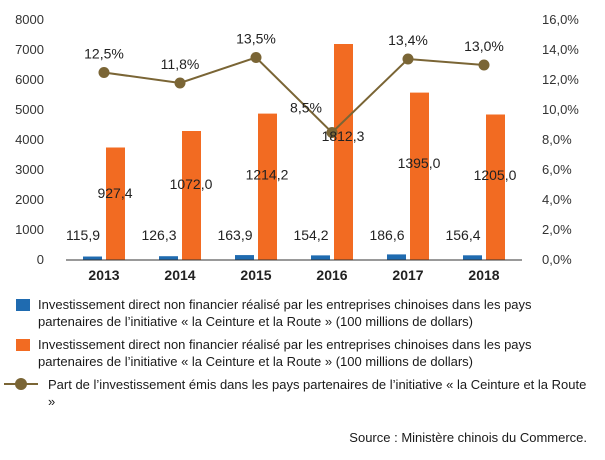  What do you see at coordinates (483, 275) in the screenshot?
I see `x-tick-label: 2018` at bounding box center [483, 275].